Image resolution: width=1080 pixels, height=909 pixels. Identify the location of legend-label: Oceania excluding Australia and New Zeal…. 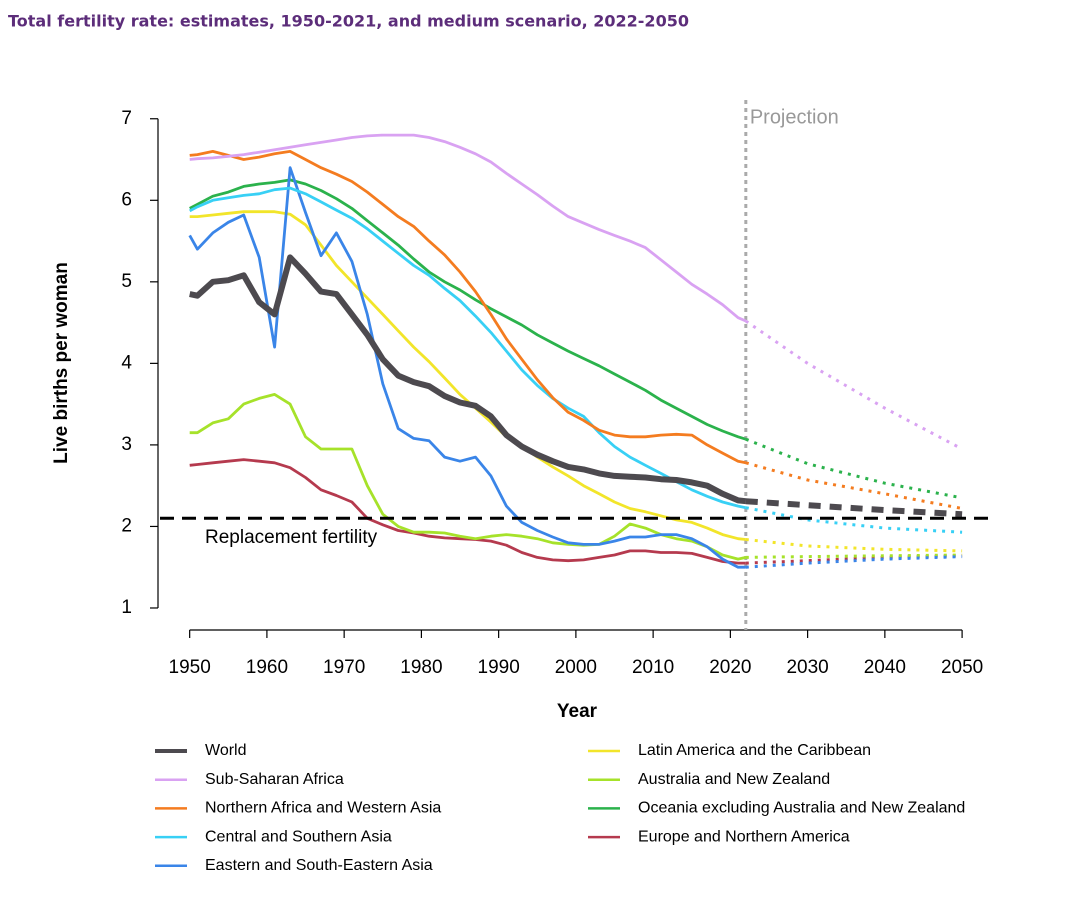
(801, 808).